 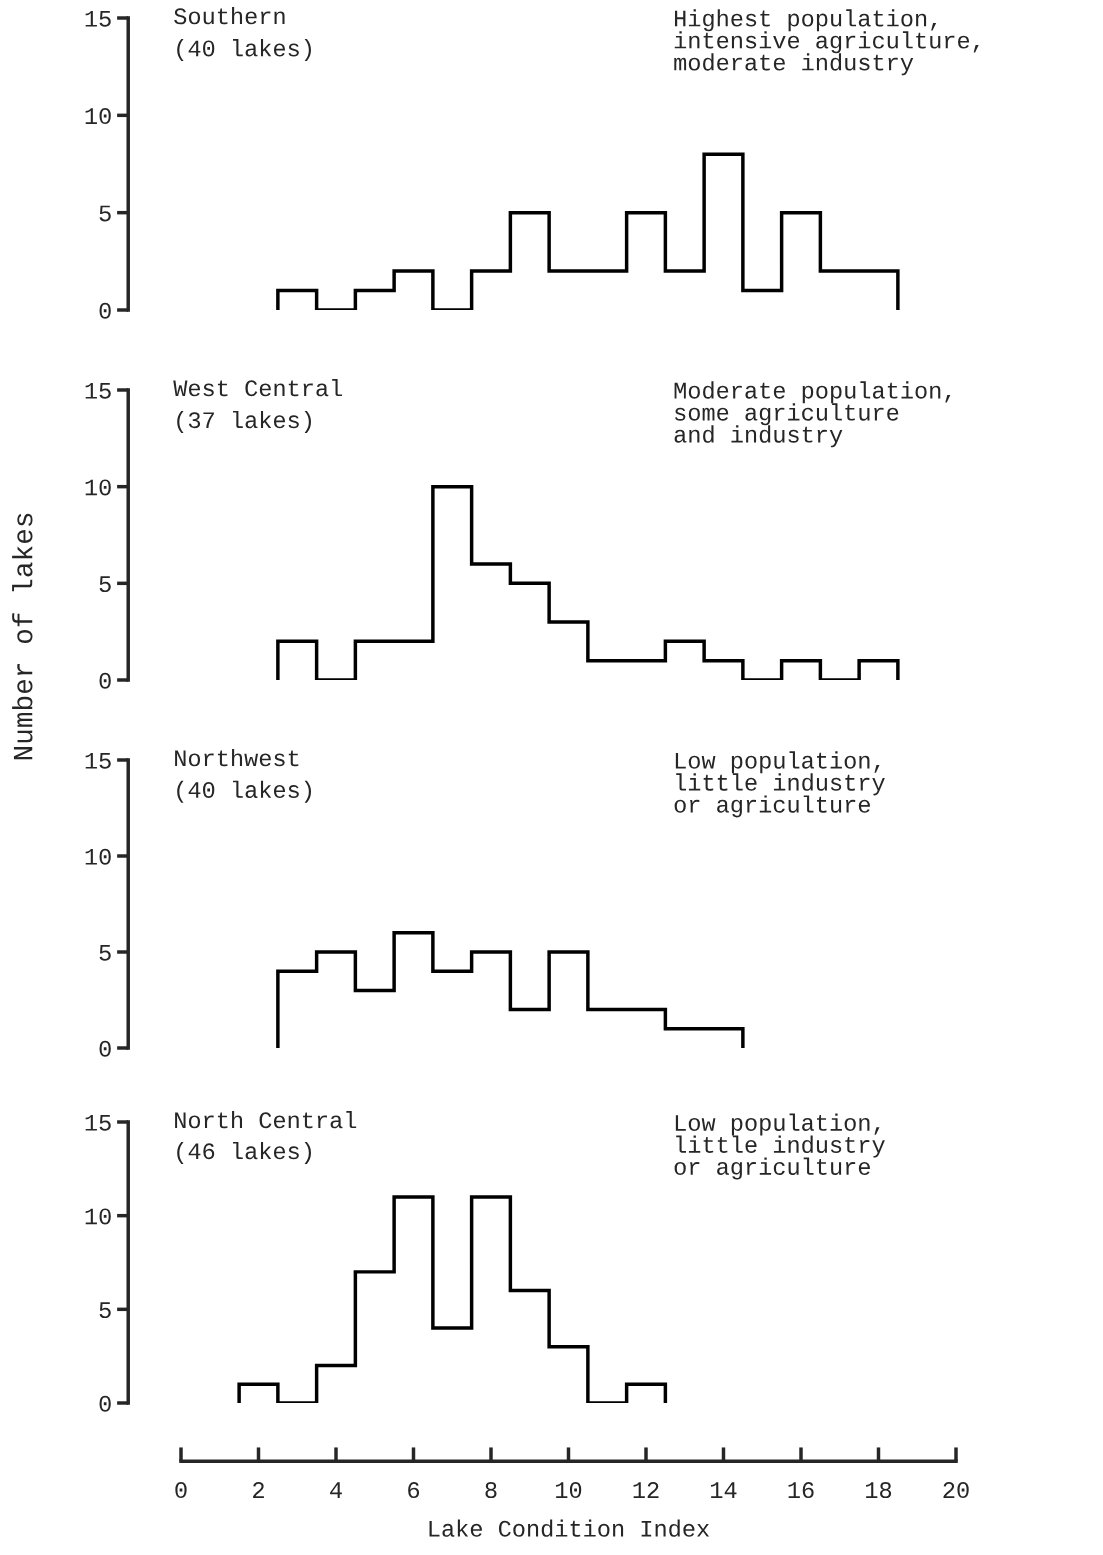 I want to click on x-tick-label: 0, so click(x=181, y=1490).